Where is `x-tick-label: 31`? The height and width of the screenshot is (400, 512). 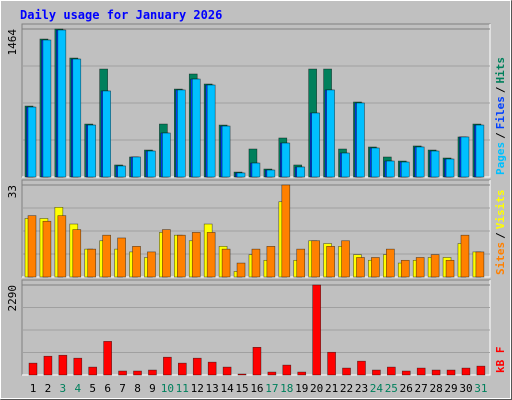 x-tick-label: 31 is located at coordinates (480, 388).